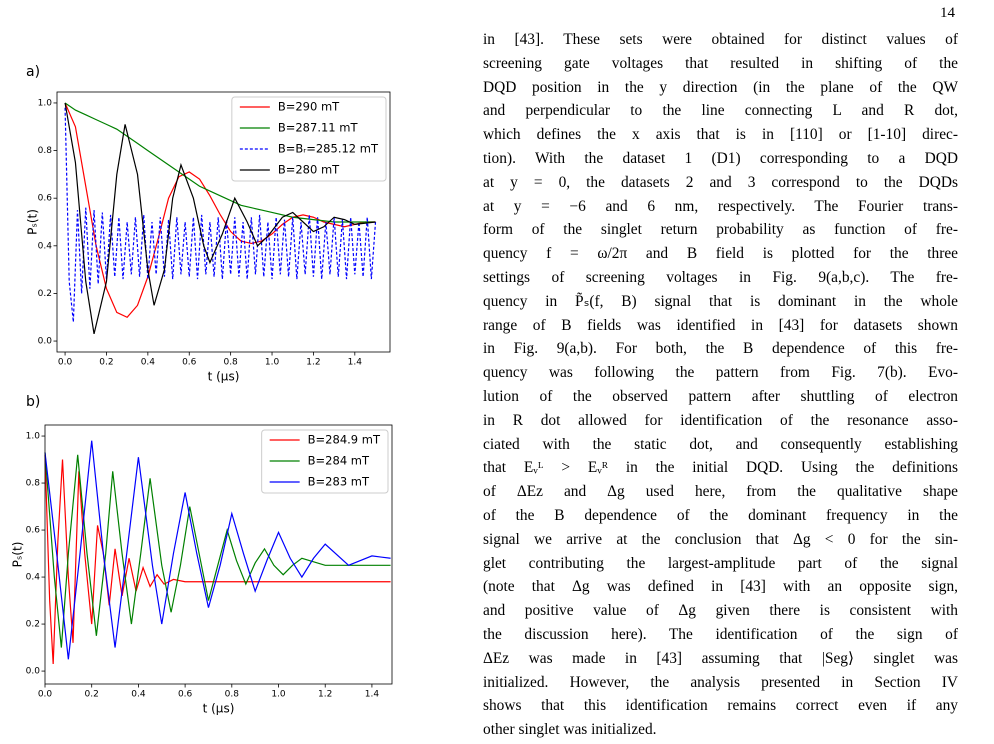 This screenshot has height=744, width=994. What do you see at coordinates (328, 149) in the screenshot?
I see `legend-label: B=Bᵣ=285.12 mT` at bounding box center [328, 149].